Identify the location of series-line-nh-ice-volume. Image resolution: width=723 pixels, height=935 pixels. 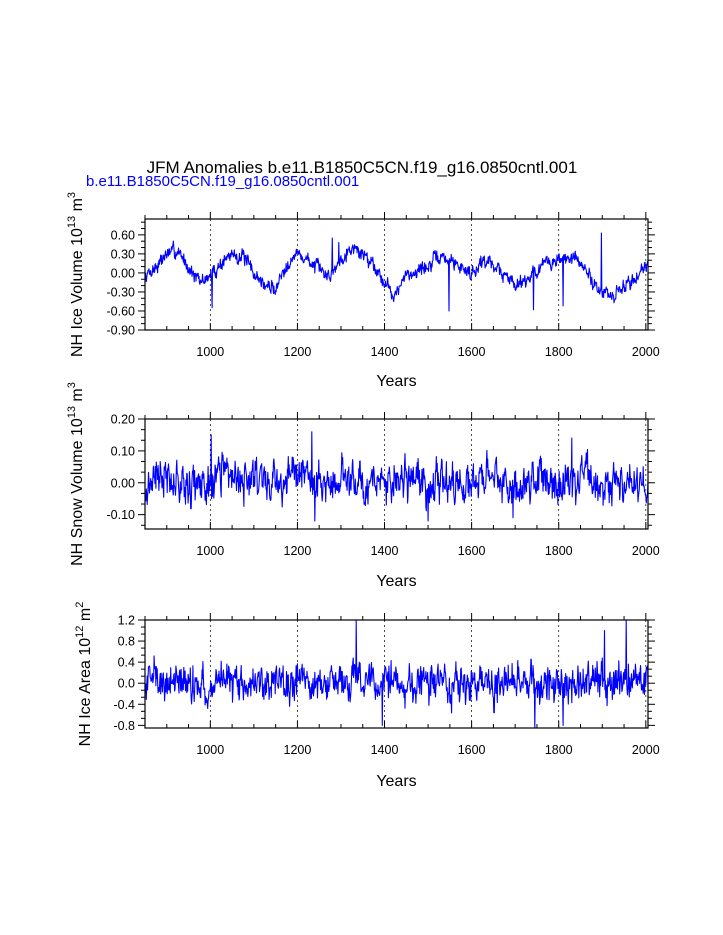
(396, 272).